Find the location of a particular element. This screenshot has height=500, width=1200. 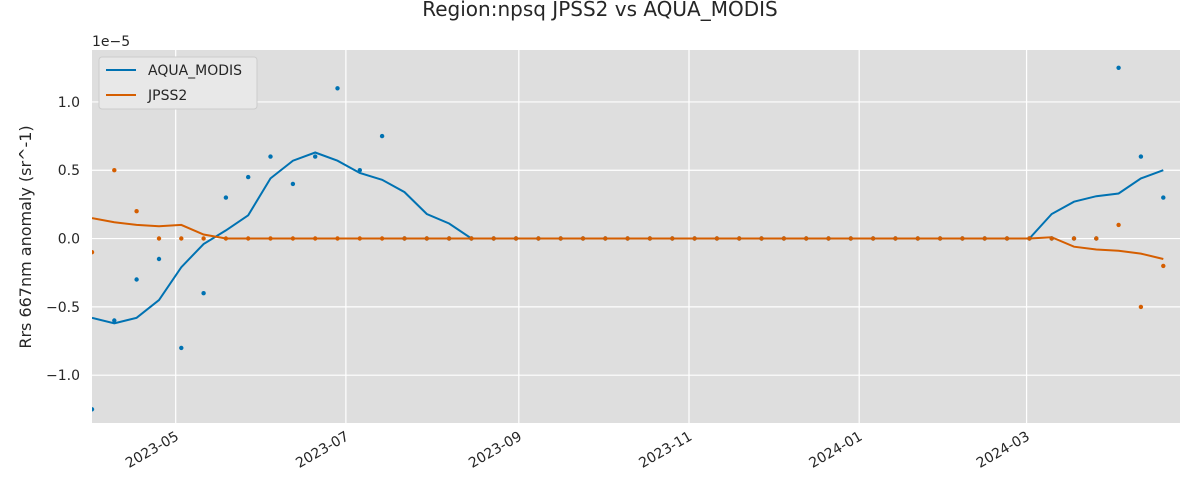

y-tick-label: 0.0 is located at coordinates (69, 240).